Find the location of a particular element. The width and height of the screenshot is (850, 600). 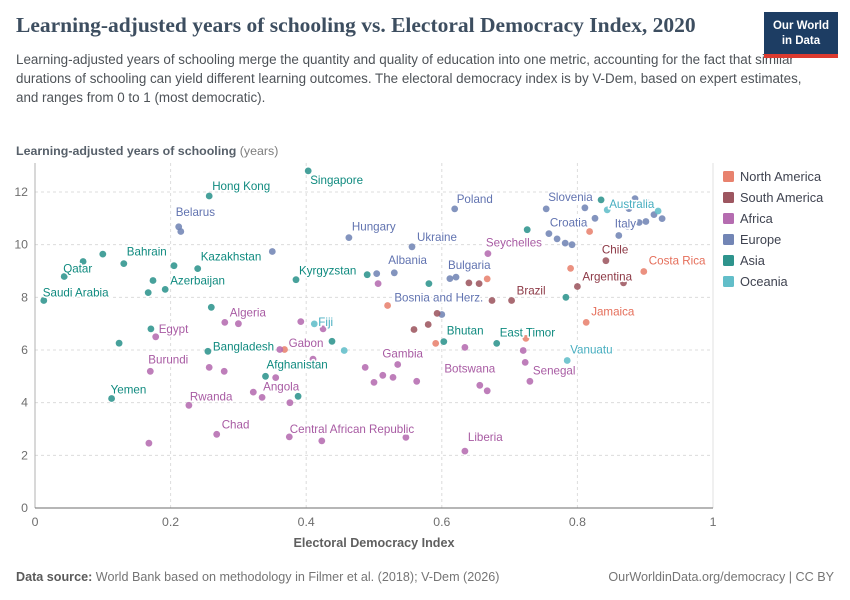

data-point-costa-rica is located at coordinates (644, 271).